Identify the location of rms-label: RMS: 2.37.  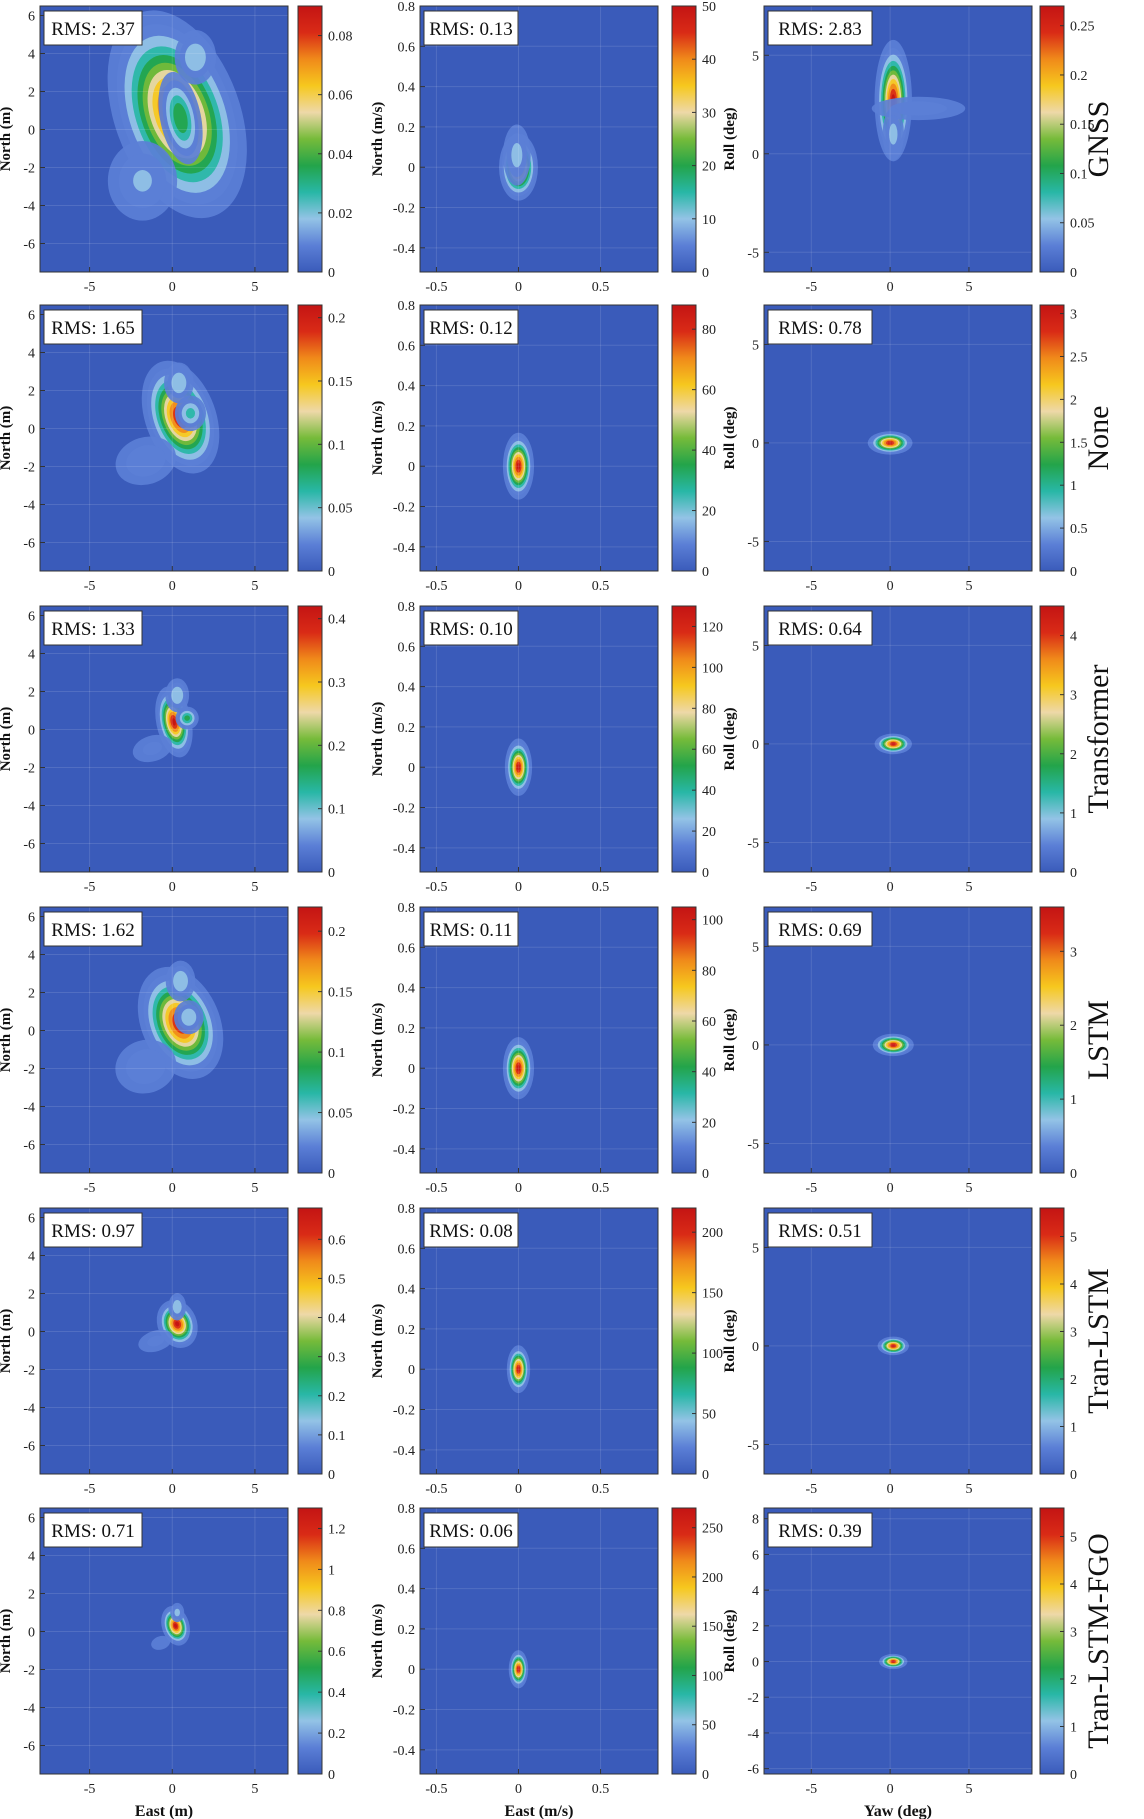
(92, 29).